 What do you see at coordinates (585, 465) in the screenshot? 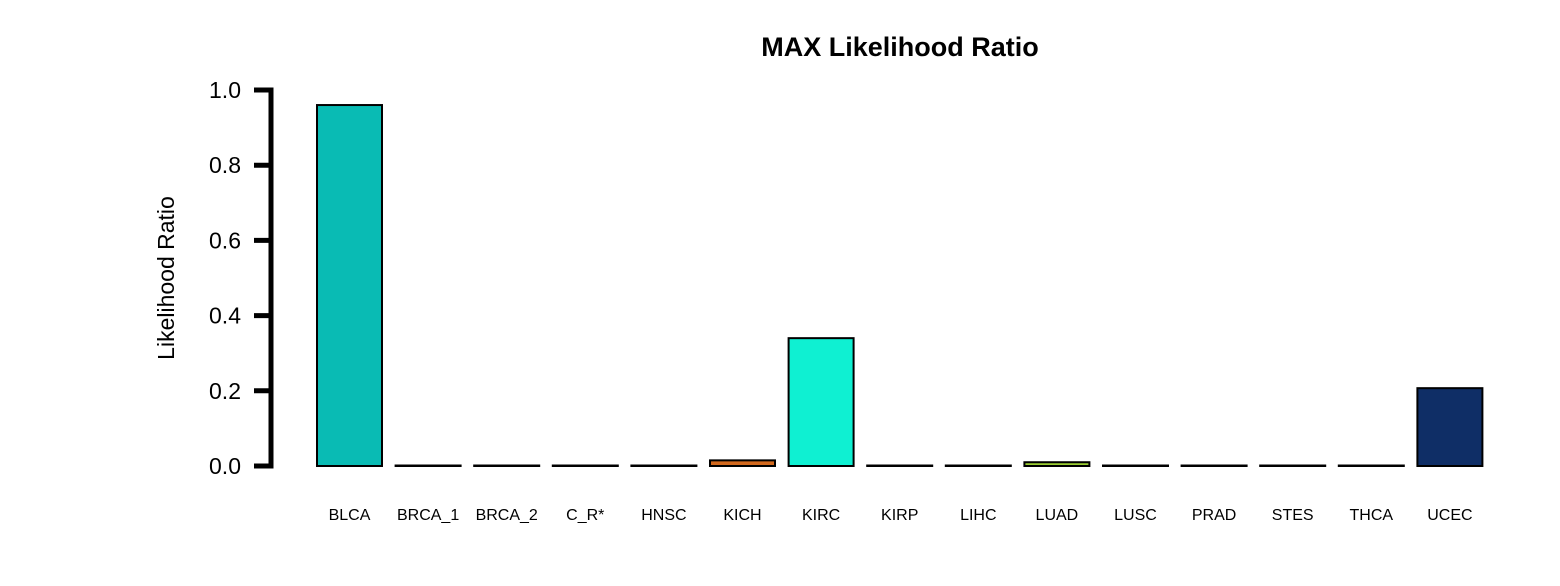
I see `bar-c-r` at bounding box center [585, 465].